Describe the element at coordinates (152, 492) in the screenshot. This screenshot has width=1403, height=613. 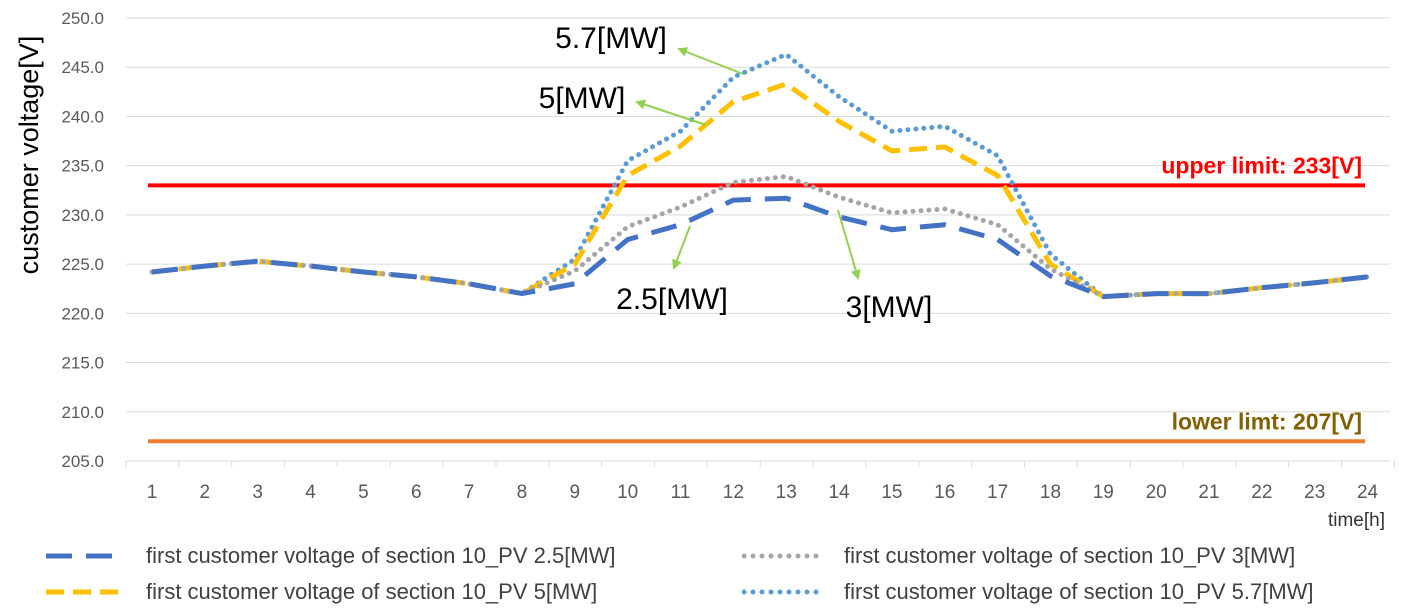
I see `x-tick-label: 1` at that location.